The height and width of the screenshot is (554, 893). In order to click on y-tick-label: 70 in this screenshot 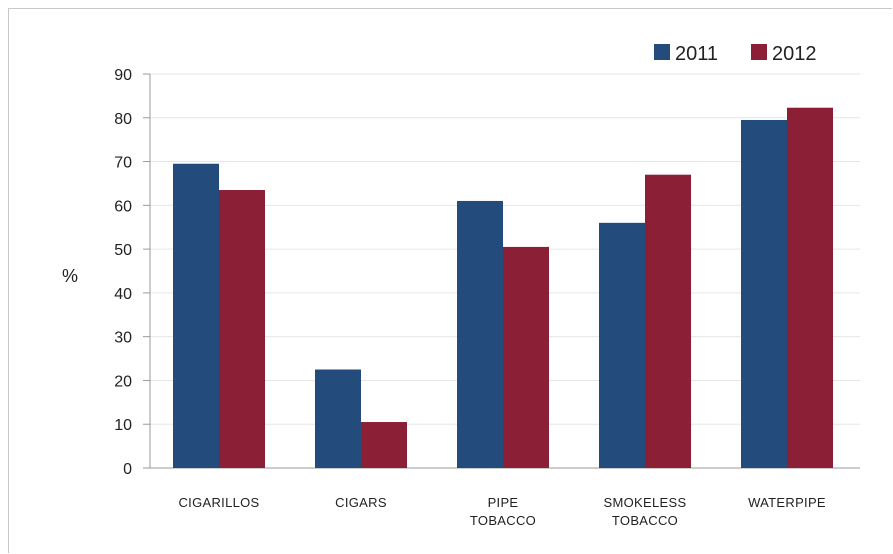, I will do `click(123, 163)`.